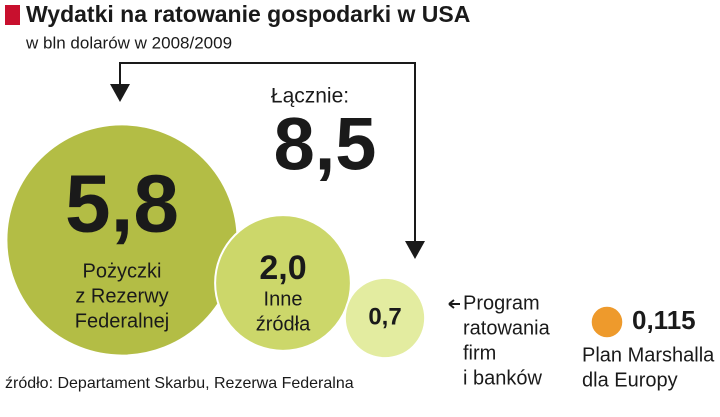  Describe the element at coordinates (454, 304) in the screenshot. I see `pointer-arrow` at that location.